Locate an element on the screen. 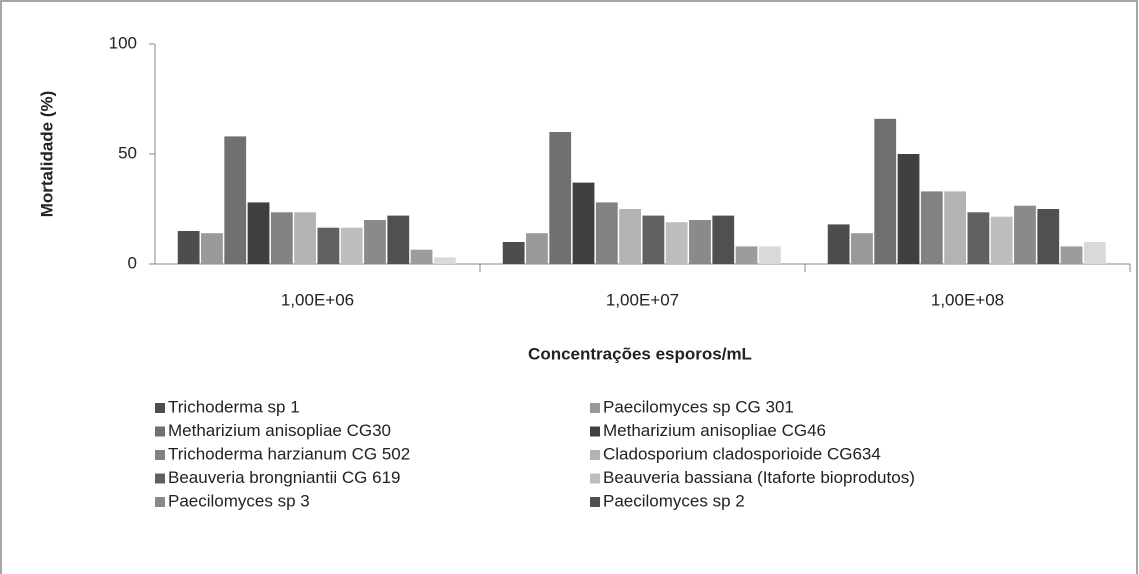  legend-label: Trichoderma sp 1 is located at coordinates (234, 406).